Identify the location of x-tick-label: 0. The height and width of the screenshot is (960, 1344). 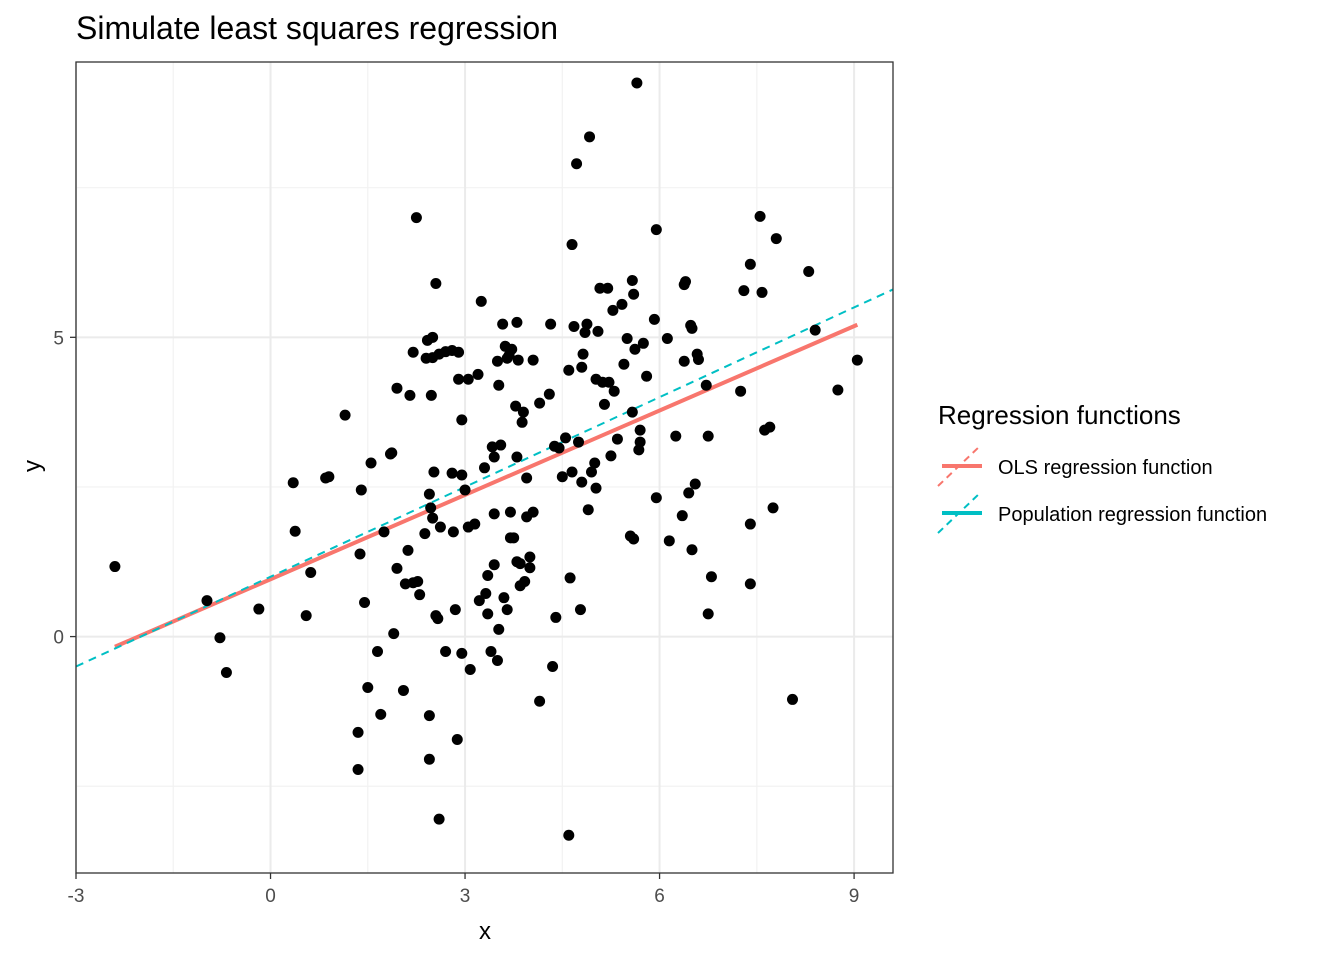
(270, 896).